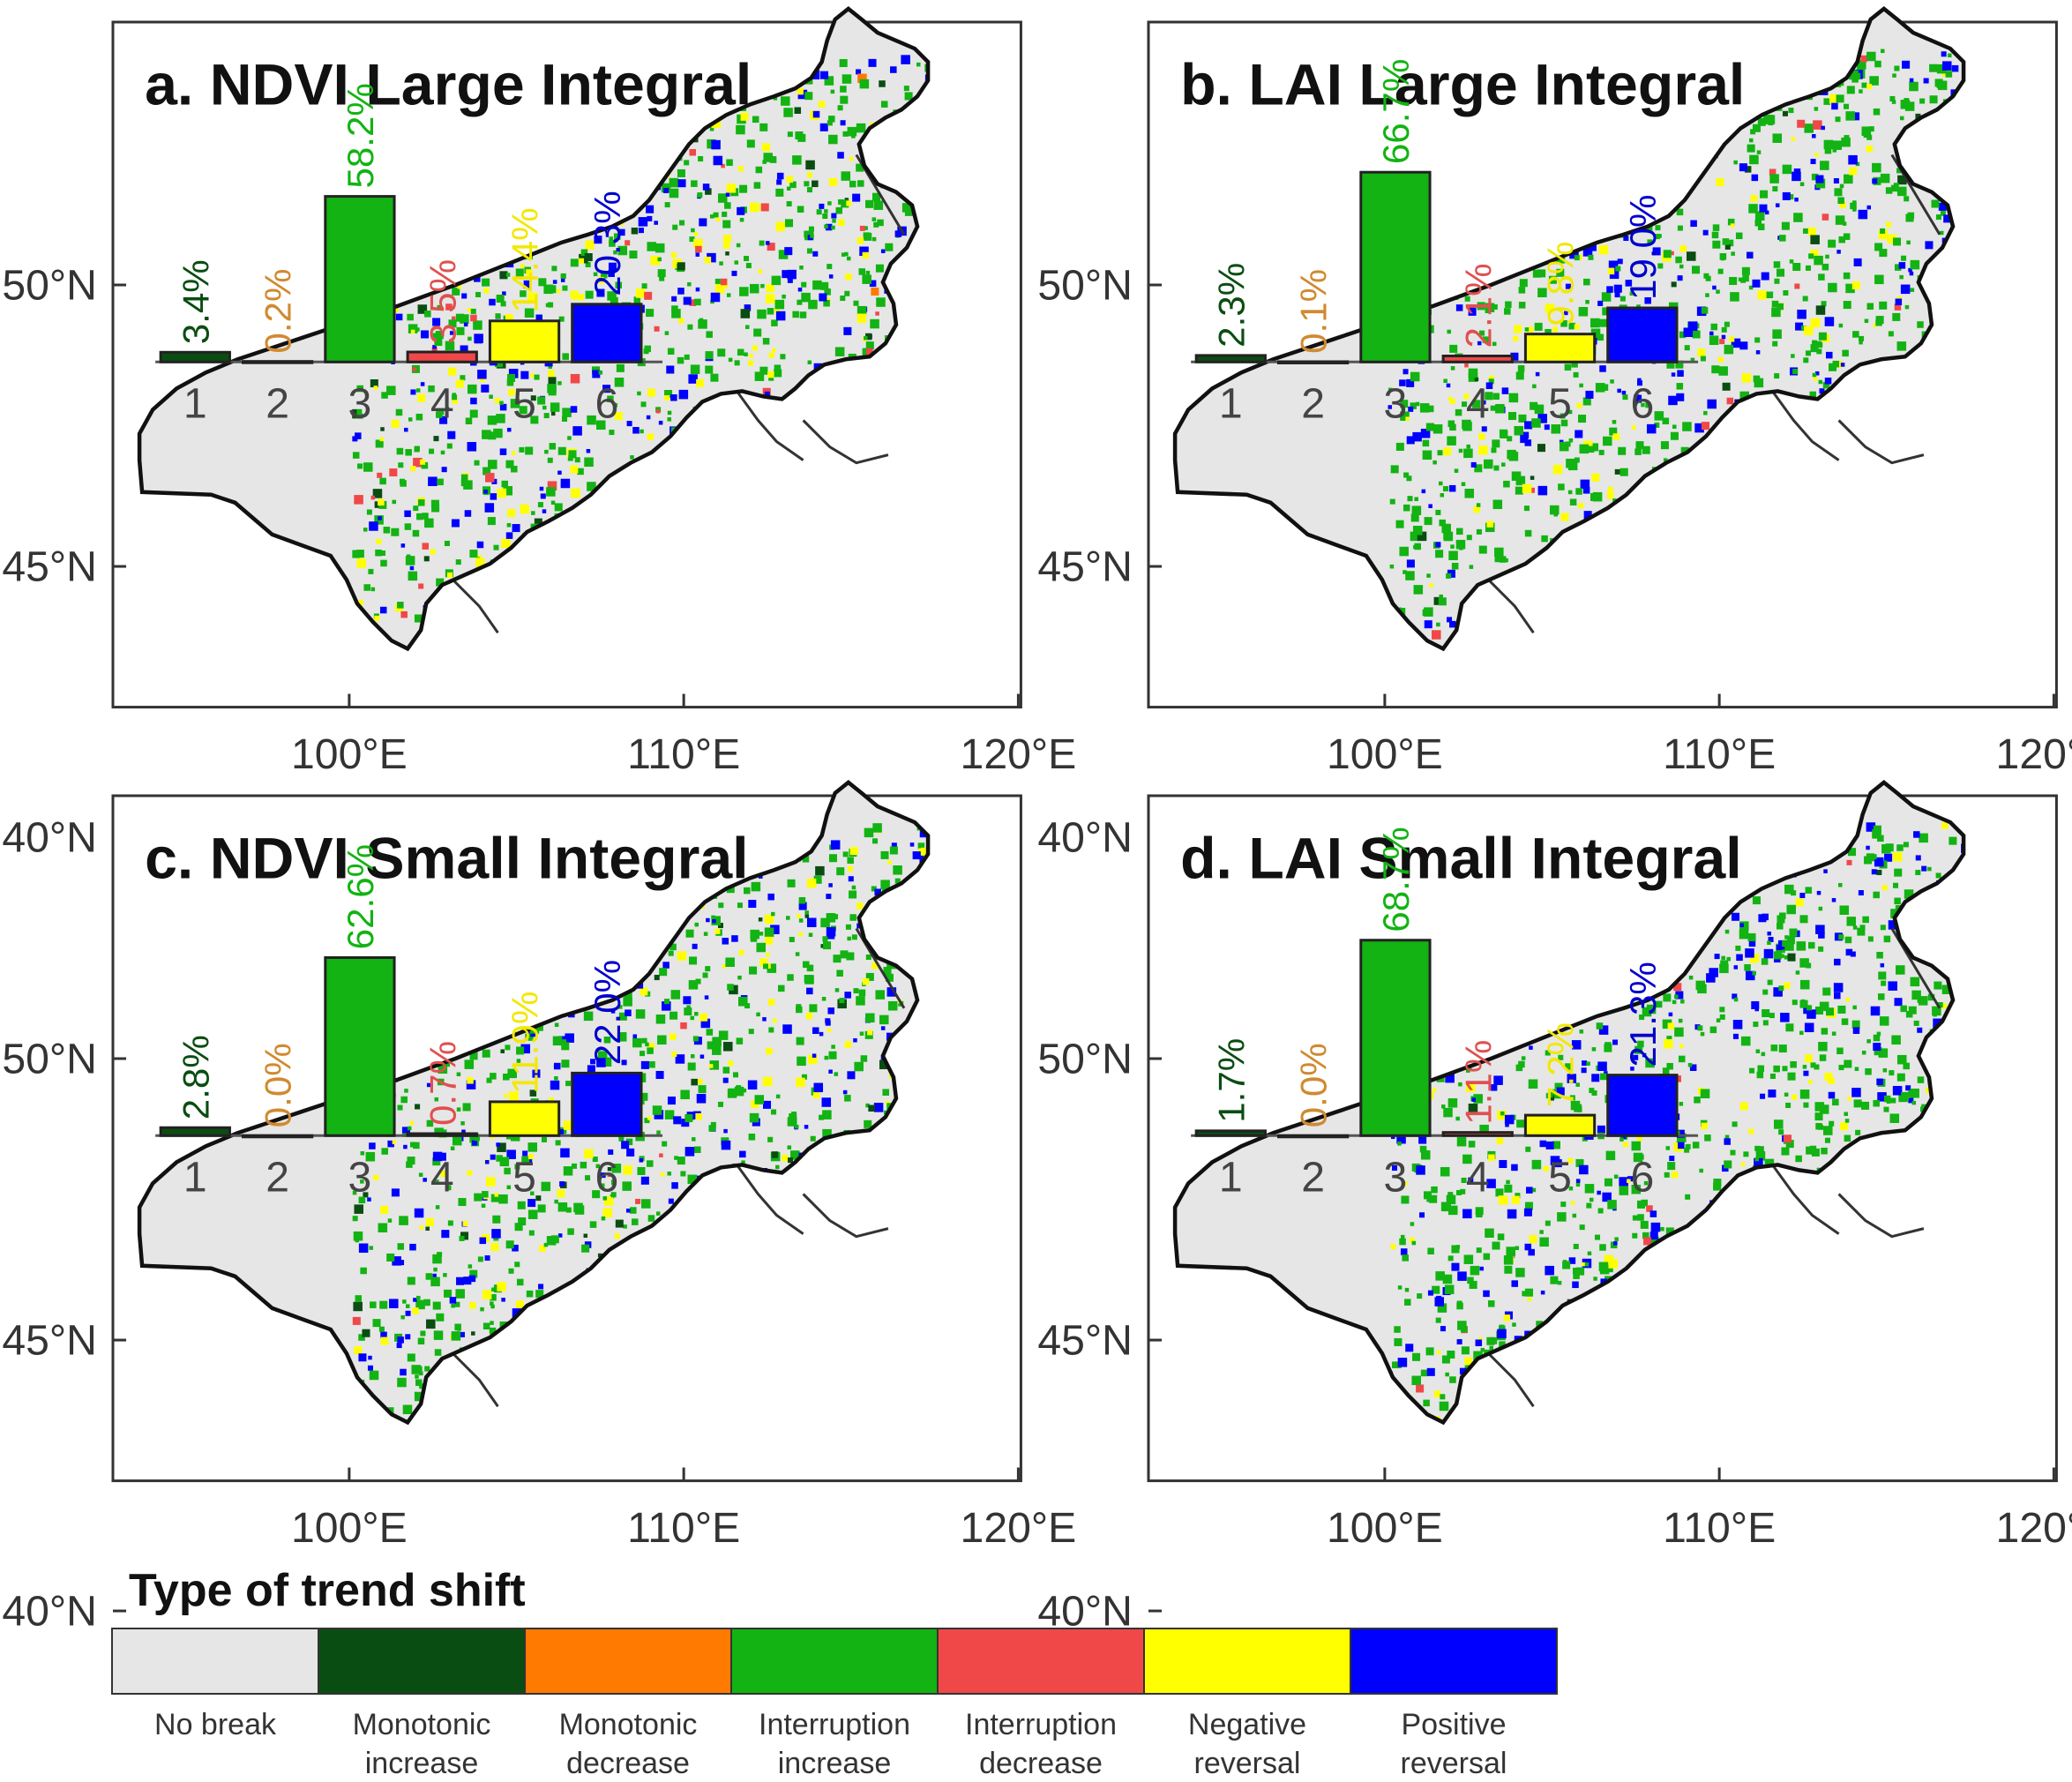  Describe the element at coordinates (1396, 403) in the screenshot. I see `bar-category-label: 3` at that location.